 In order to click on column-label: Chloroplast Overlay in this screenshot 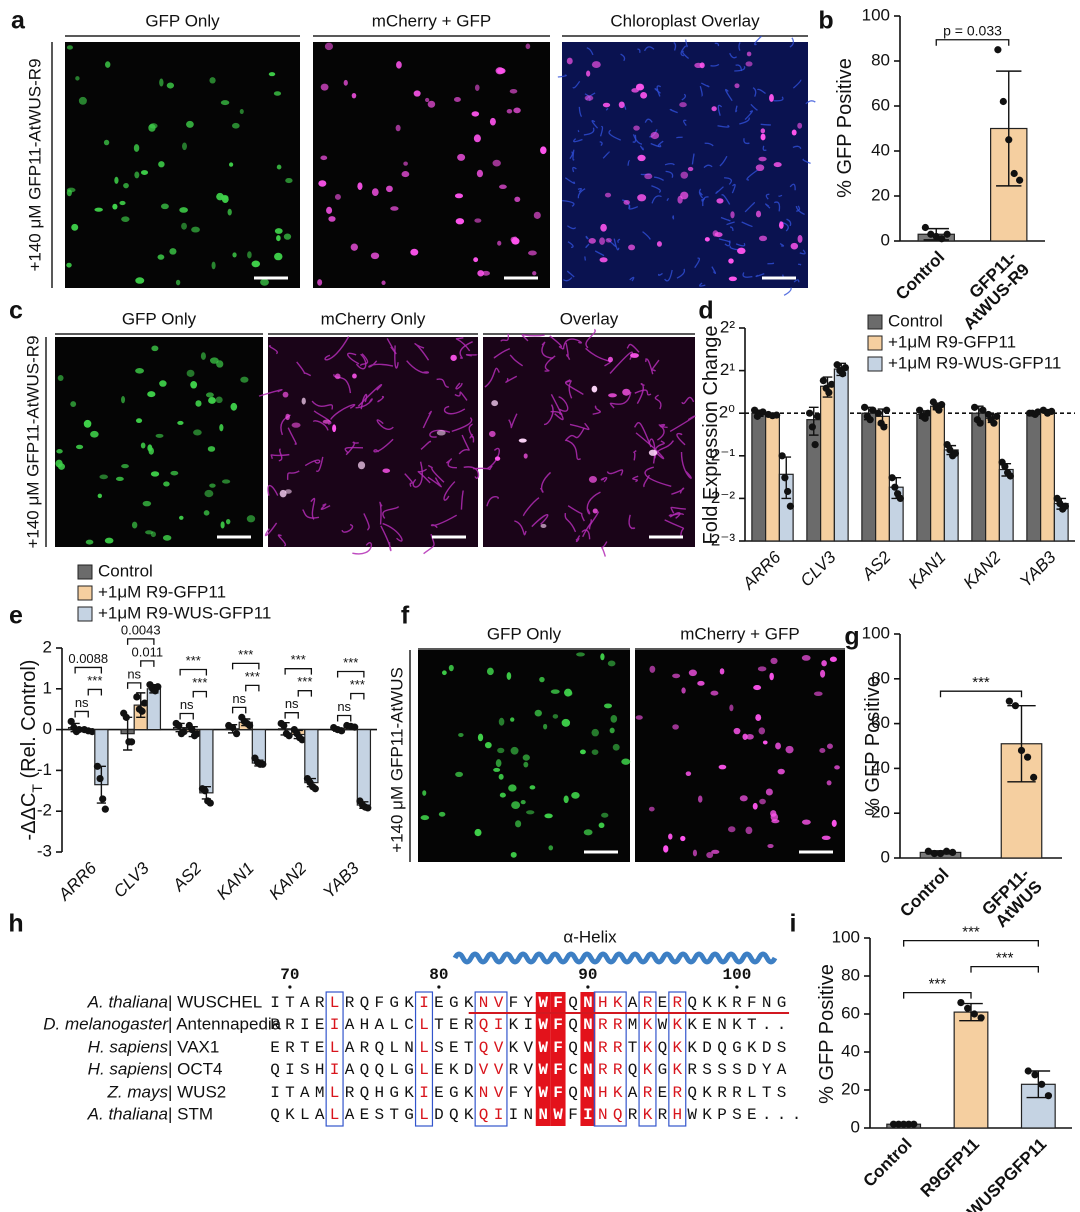, I will do `click(685, 20)`.